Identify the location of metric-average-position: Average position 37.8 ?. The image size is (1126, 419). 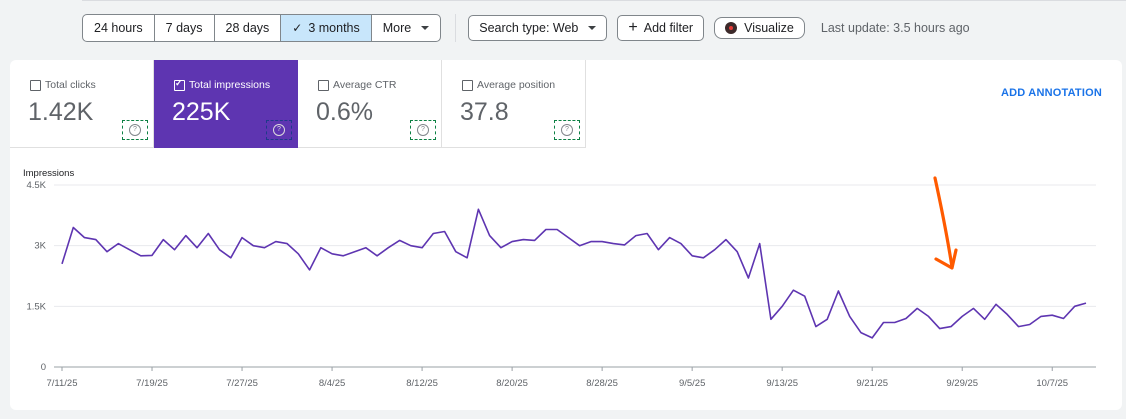
(514, 104).